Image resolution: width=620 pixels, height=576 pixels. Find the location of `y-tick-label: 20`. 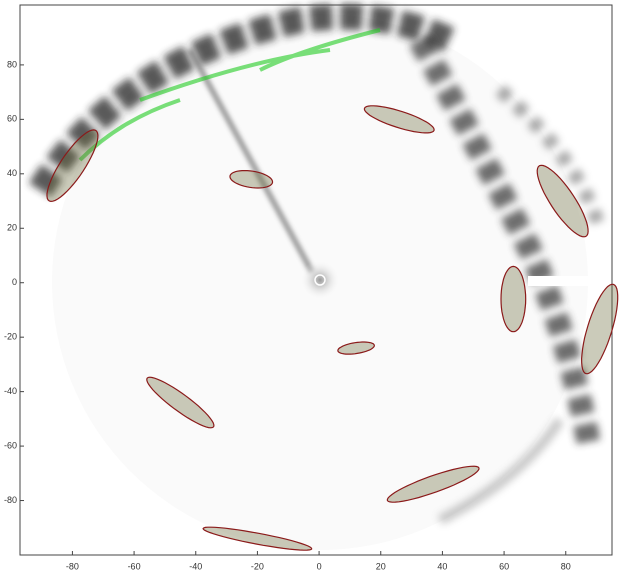

y-tick-label: 20 is located at coordinates (12, 228).